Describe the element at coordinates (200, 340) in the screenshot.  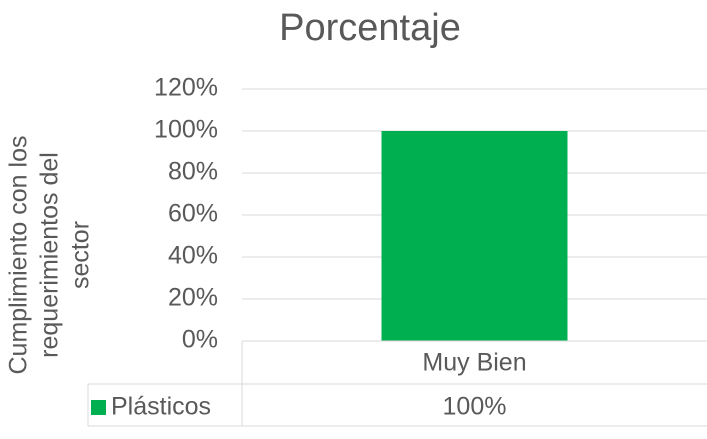
I see `y-tick-label: 0%` at that location.